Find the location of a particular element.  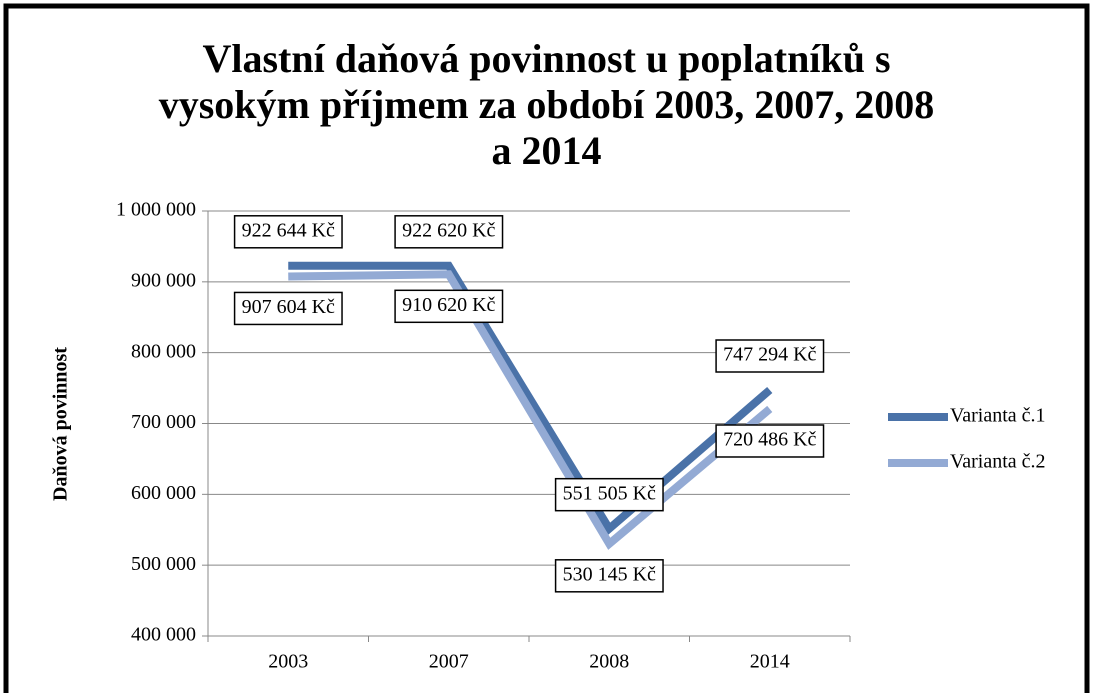

data-label: 551 505 Kč is located at coordinates (609, 493).